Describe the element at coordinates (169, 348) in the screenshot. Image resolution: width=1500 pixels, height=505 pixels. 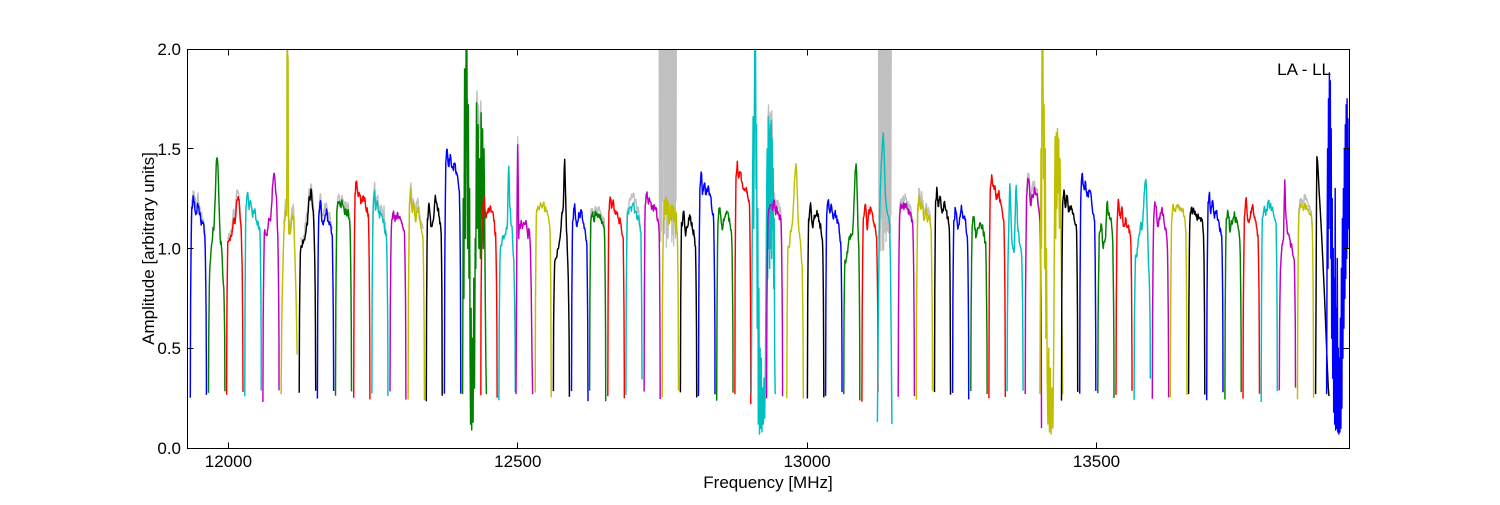
I see `svg-text: 0.5` at that location.